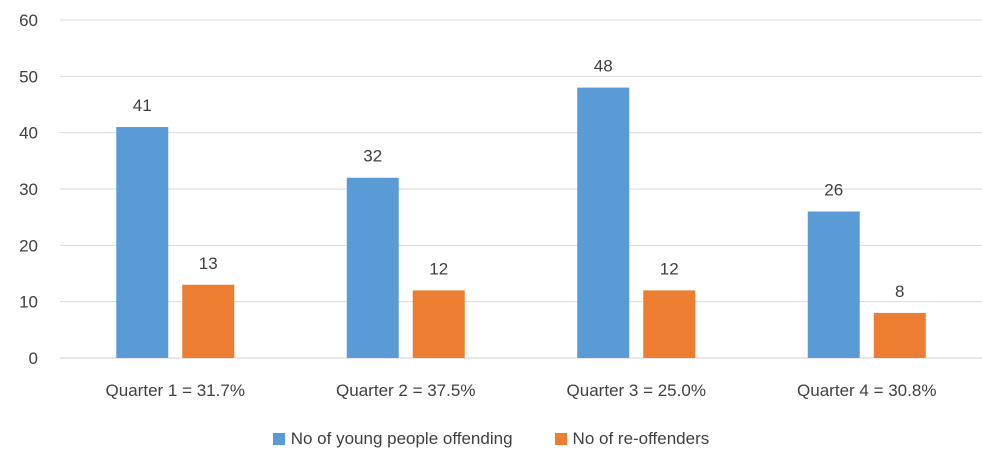 The image size is (982, 455). What do you see at coordinates (142, 105) in the screenshot?
I see `data-label: 41` at bounding box center [142, 105].